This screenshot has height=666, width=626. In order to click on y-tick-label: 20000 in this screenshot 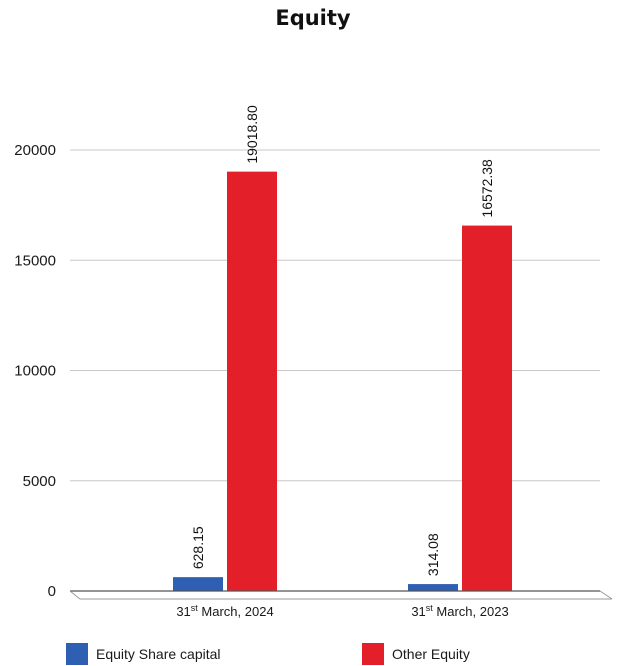, I will do `click(35, 150)`.